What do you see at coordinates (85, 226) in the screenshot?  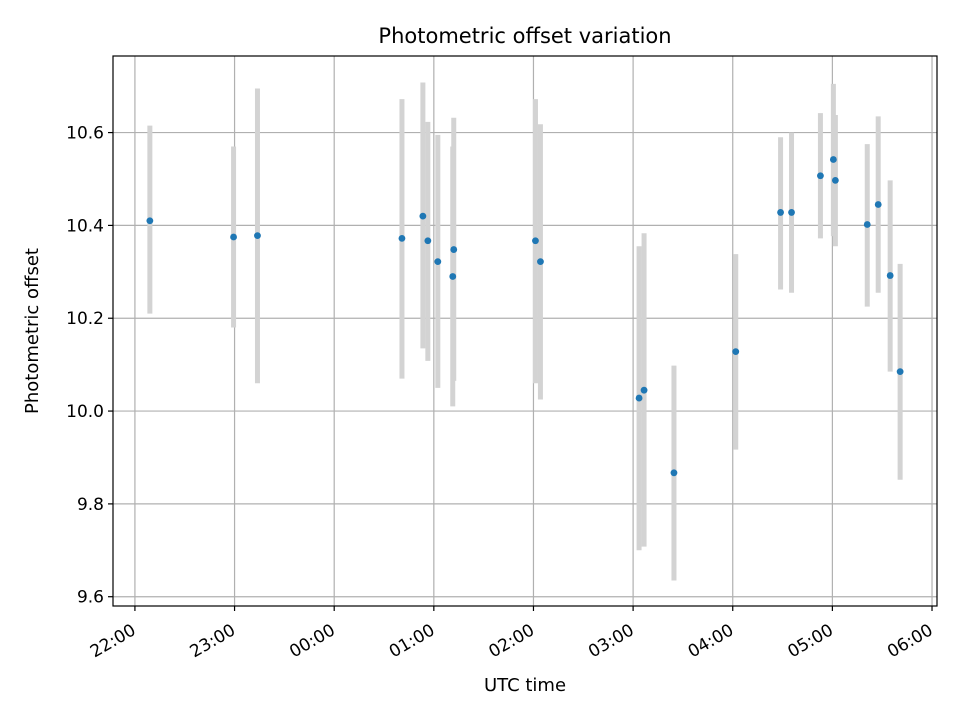 I see `y-tick-label: 10.4` at bounding box center [85, 226].